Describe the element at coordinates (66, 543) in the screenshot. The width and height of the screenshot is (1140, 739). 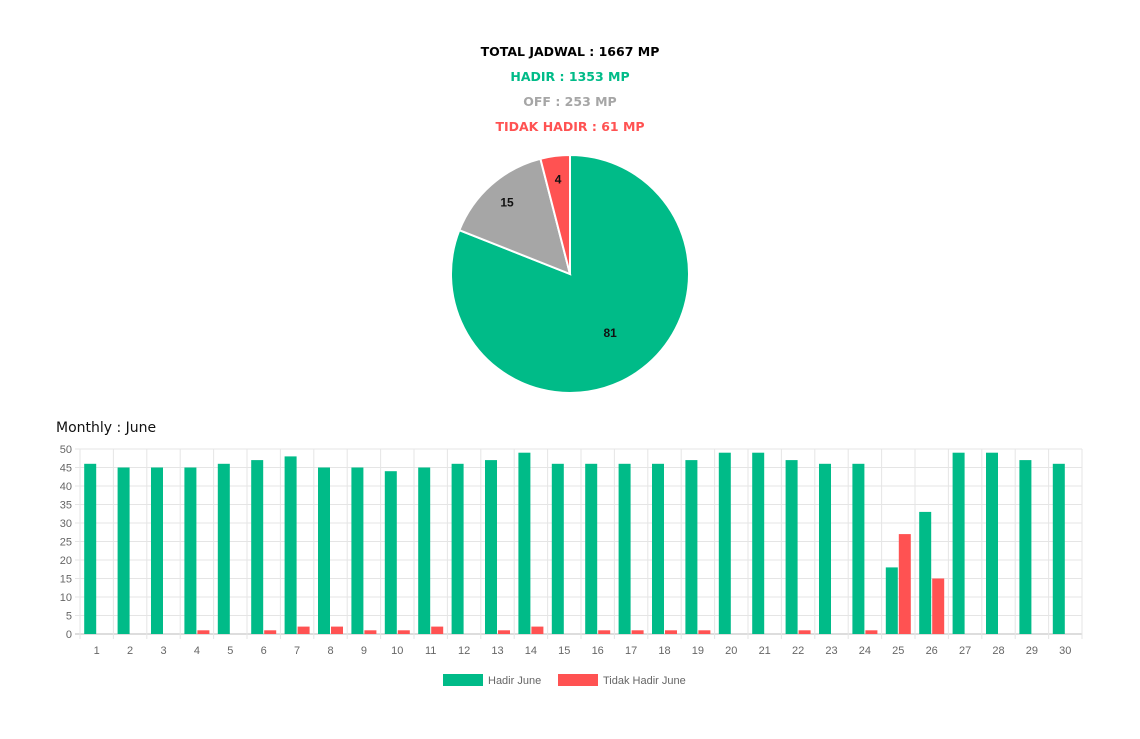
I see `y-tick-label: 25` at that location.